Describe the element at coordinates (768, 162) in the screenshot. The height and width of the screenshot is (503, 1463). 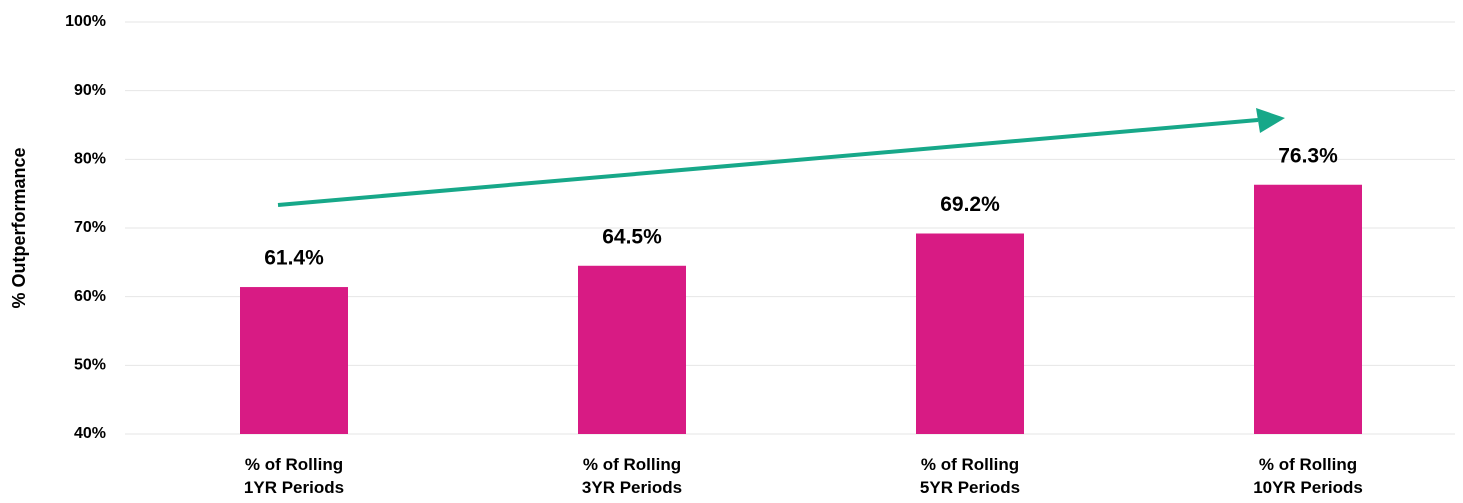
I see `trend-arrow` at that location.